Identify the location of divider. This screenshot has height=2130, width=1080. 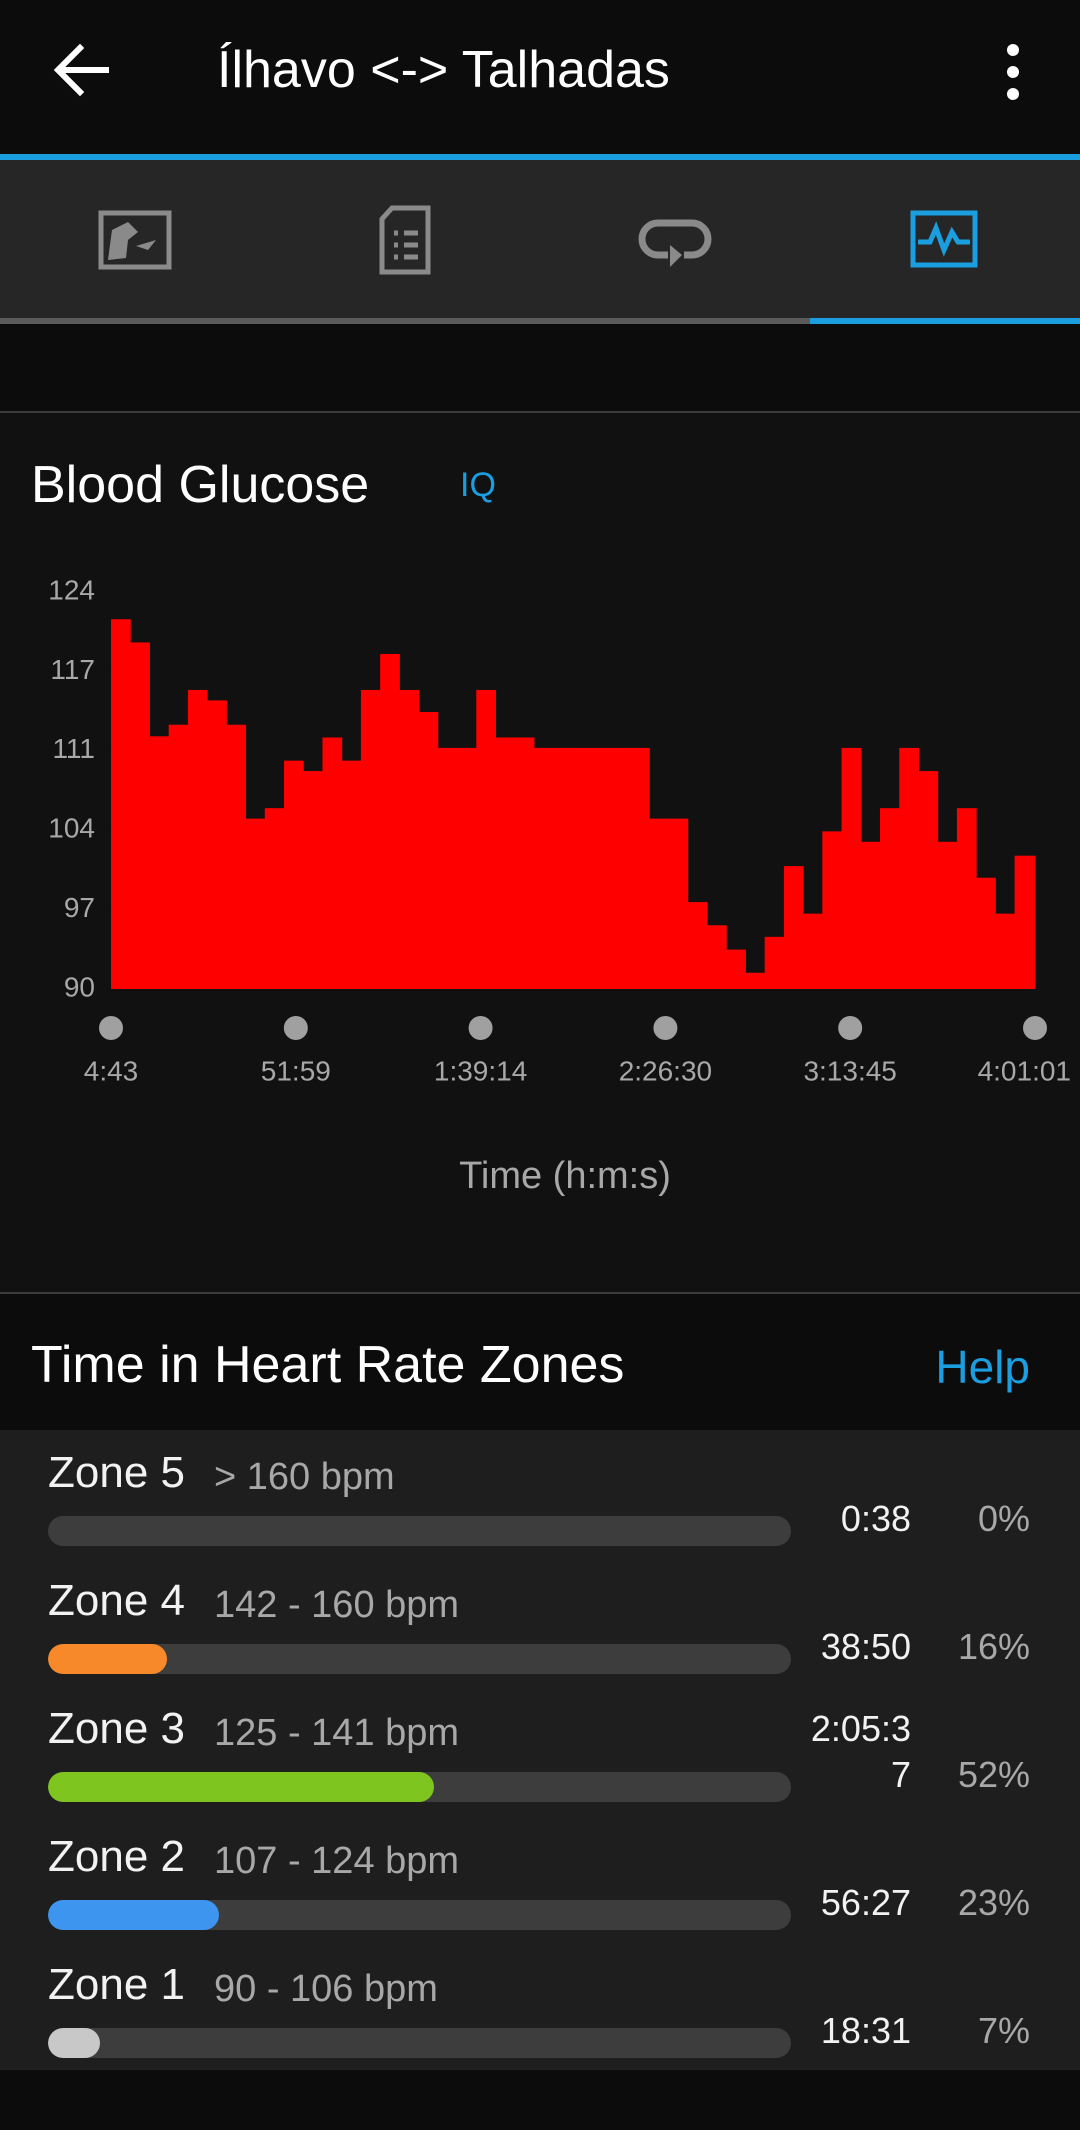
(540, 1293).